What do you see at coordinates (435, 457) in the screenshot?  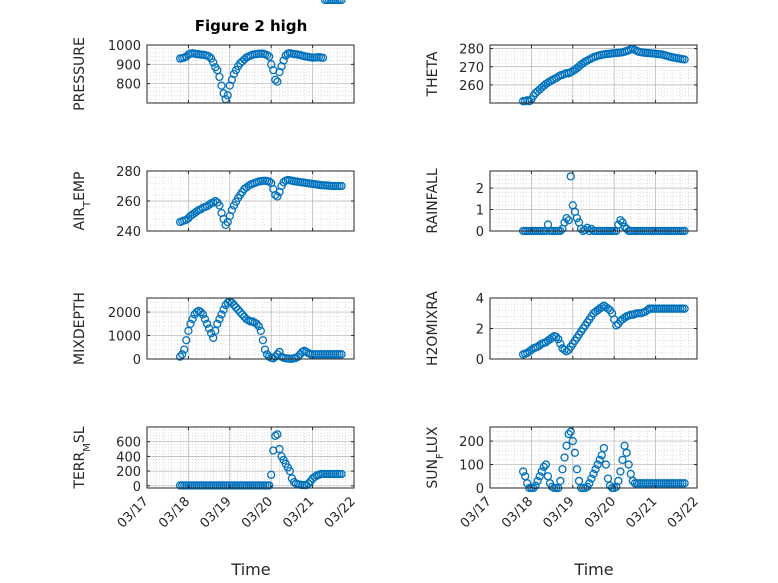 I see `y-axis-label: SUNFLUX` at bounding box center [435, 457].